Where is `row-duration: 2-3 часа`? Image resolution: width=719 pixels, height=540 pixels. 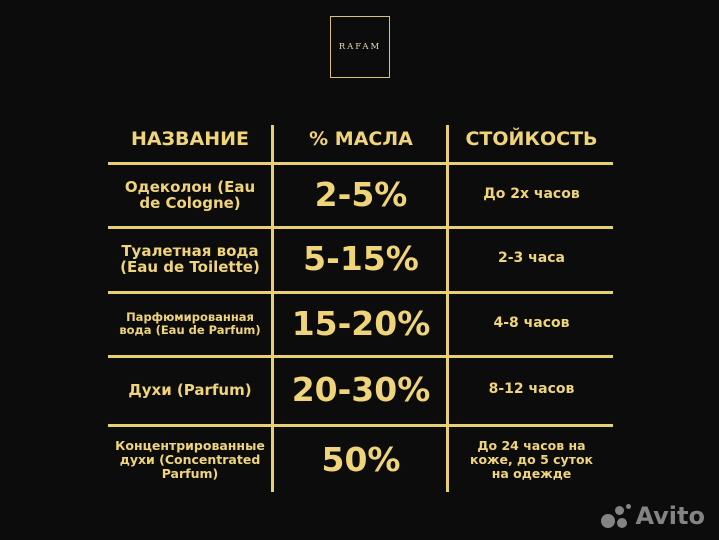
row-duration: 2-3 часа is located at coordinates (531, 258).